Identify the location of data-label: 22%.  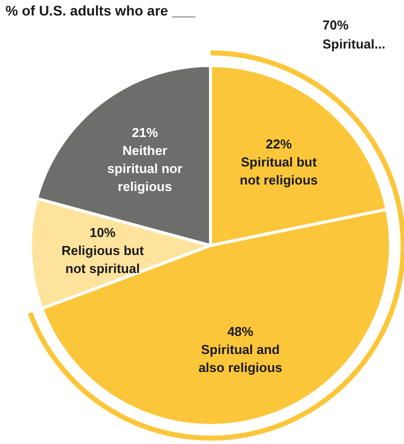
(279, 144).